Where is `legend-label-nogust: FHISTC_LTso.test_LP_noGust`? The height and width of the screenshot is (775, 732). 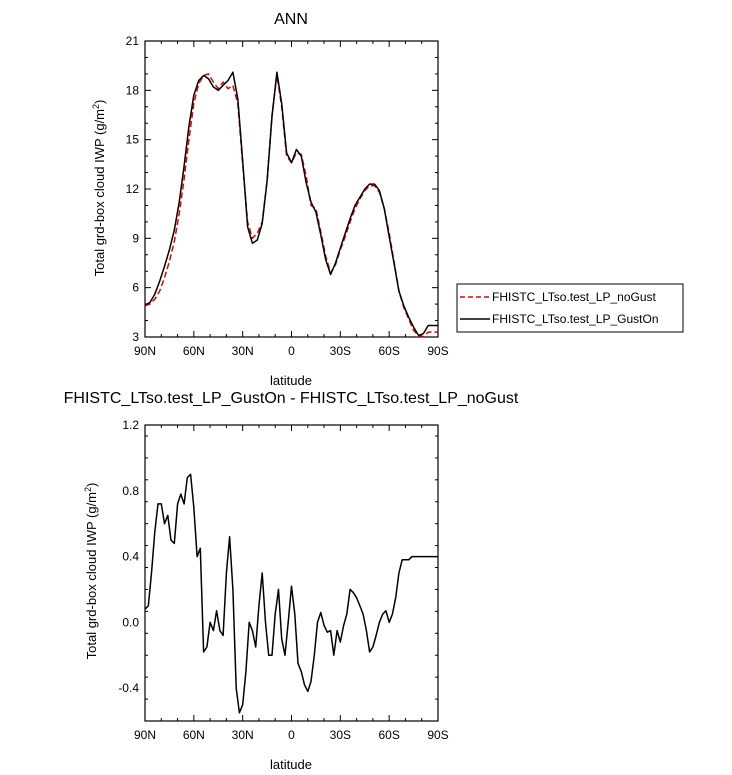 legend-label-nogust: FHISTC_LTso.test_LP_noGust is located at coordinates (574, 297).